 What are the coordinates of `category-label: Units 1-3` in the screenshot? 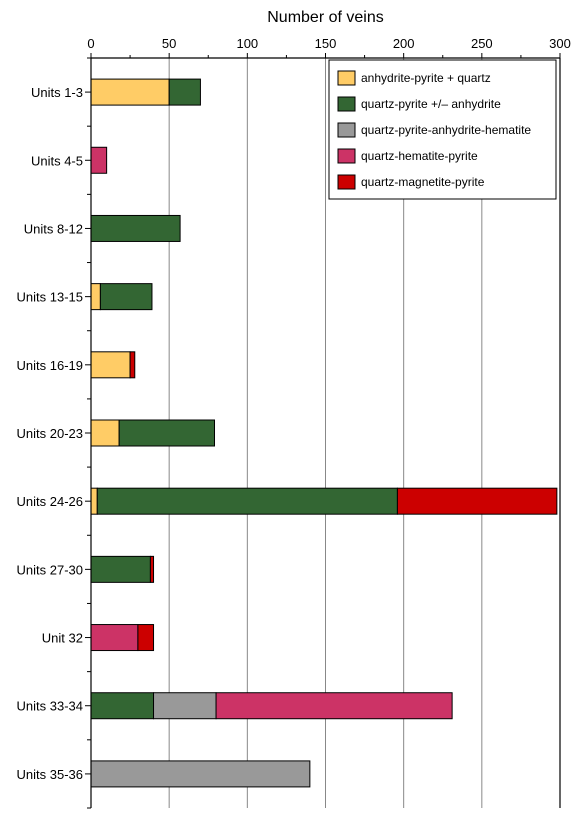 It's located at (57, 92).